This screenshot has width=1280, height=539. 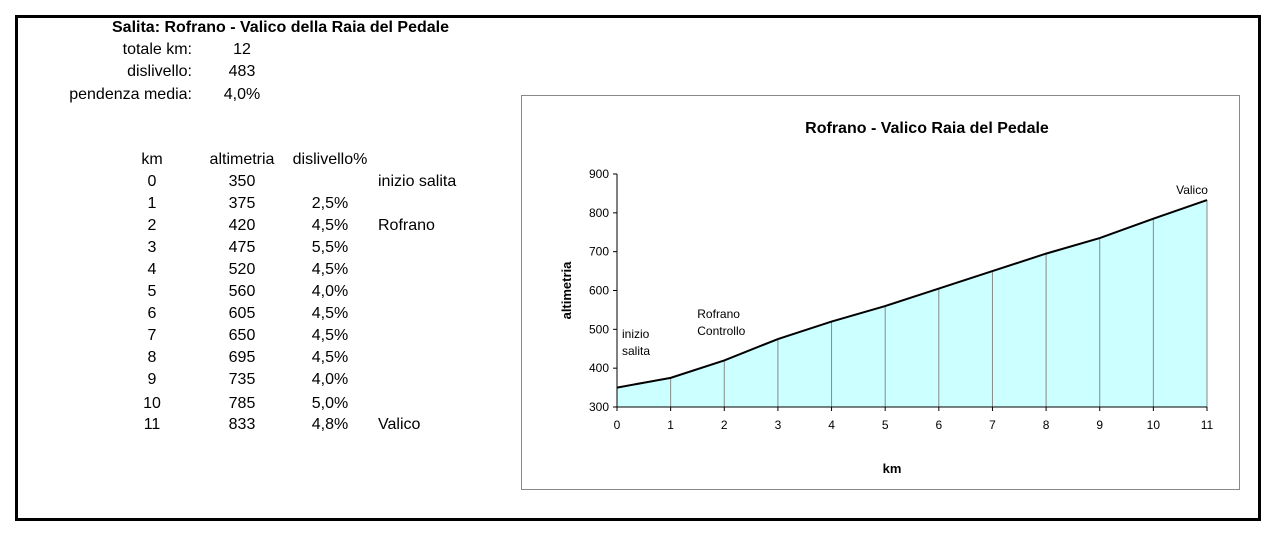 What do you see at coordinates (242, 49) in the screenshot?
I see `stat-value-total-km: 12` at bounding box center [242, 49].